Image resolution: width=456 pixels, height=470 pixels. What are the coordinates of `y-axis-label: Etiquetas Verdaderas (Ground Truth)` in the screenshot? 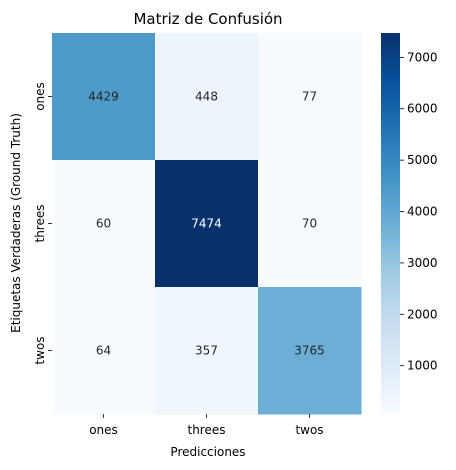 It's located at (16, 223).